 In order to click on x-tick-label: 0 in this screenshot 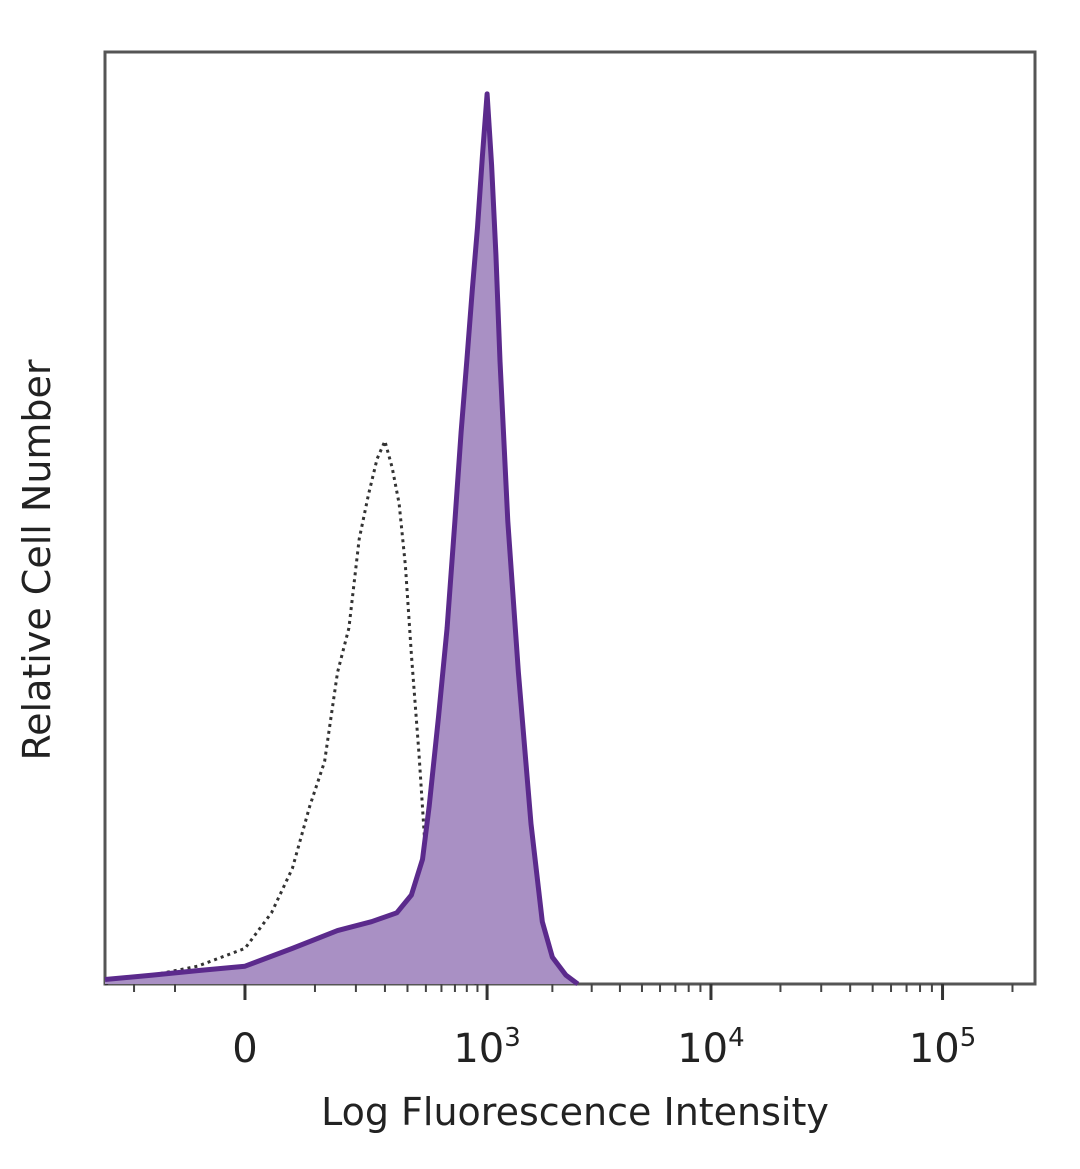, I will do `click(244, 1049)`.